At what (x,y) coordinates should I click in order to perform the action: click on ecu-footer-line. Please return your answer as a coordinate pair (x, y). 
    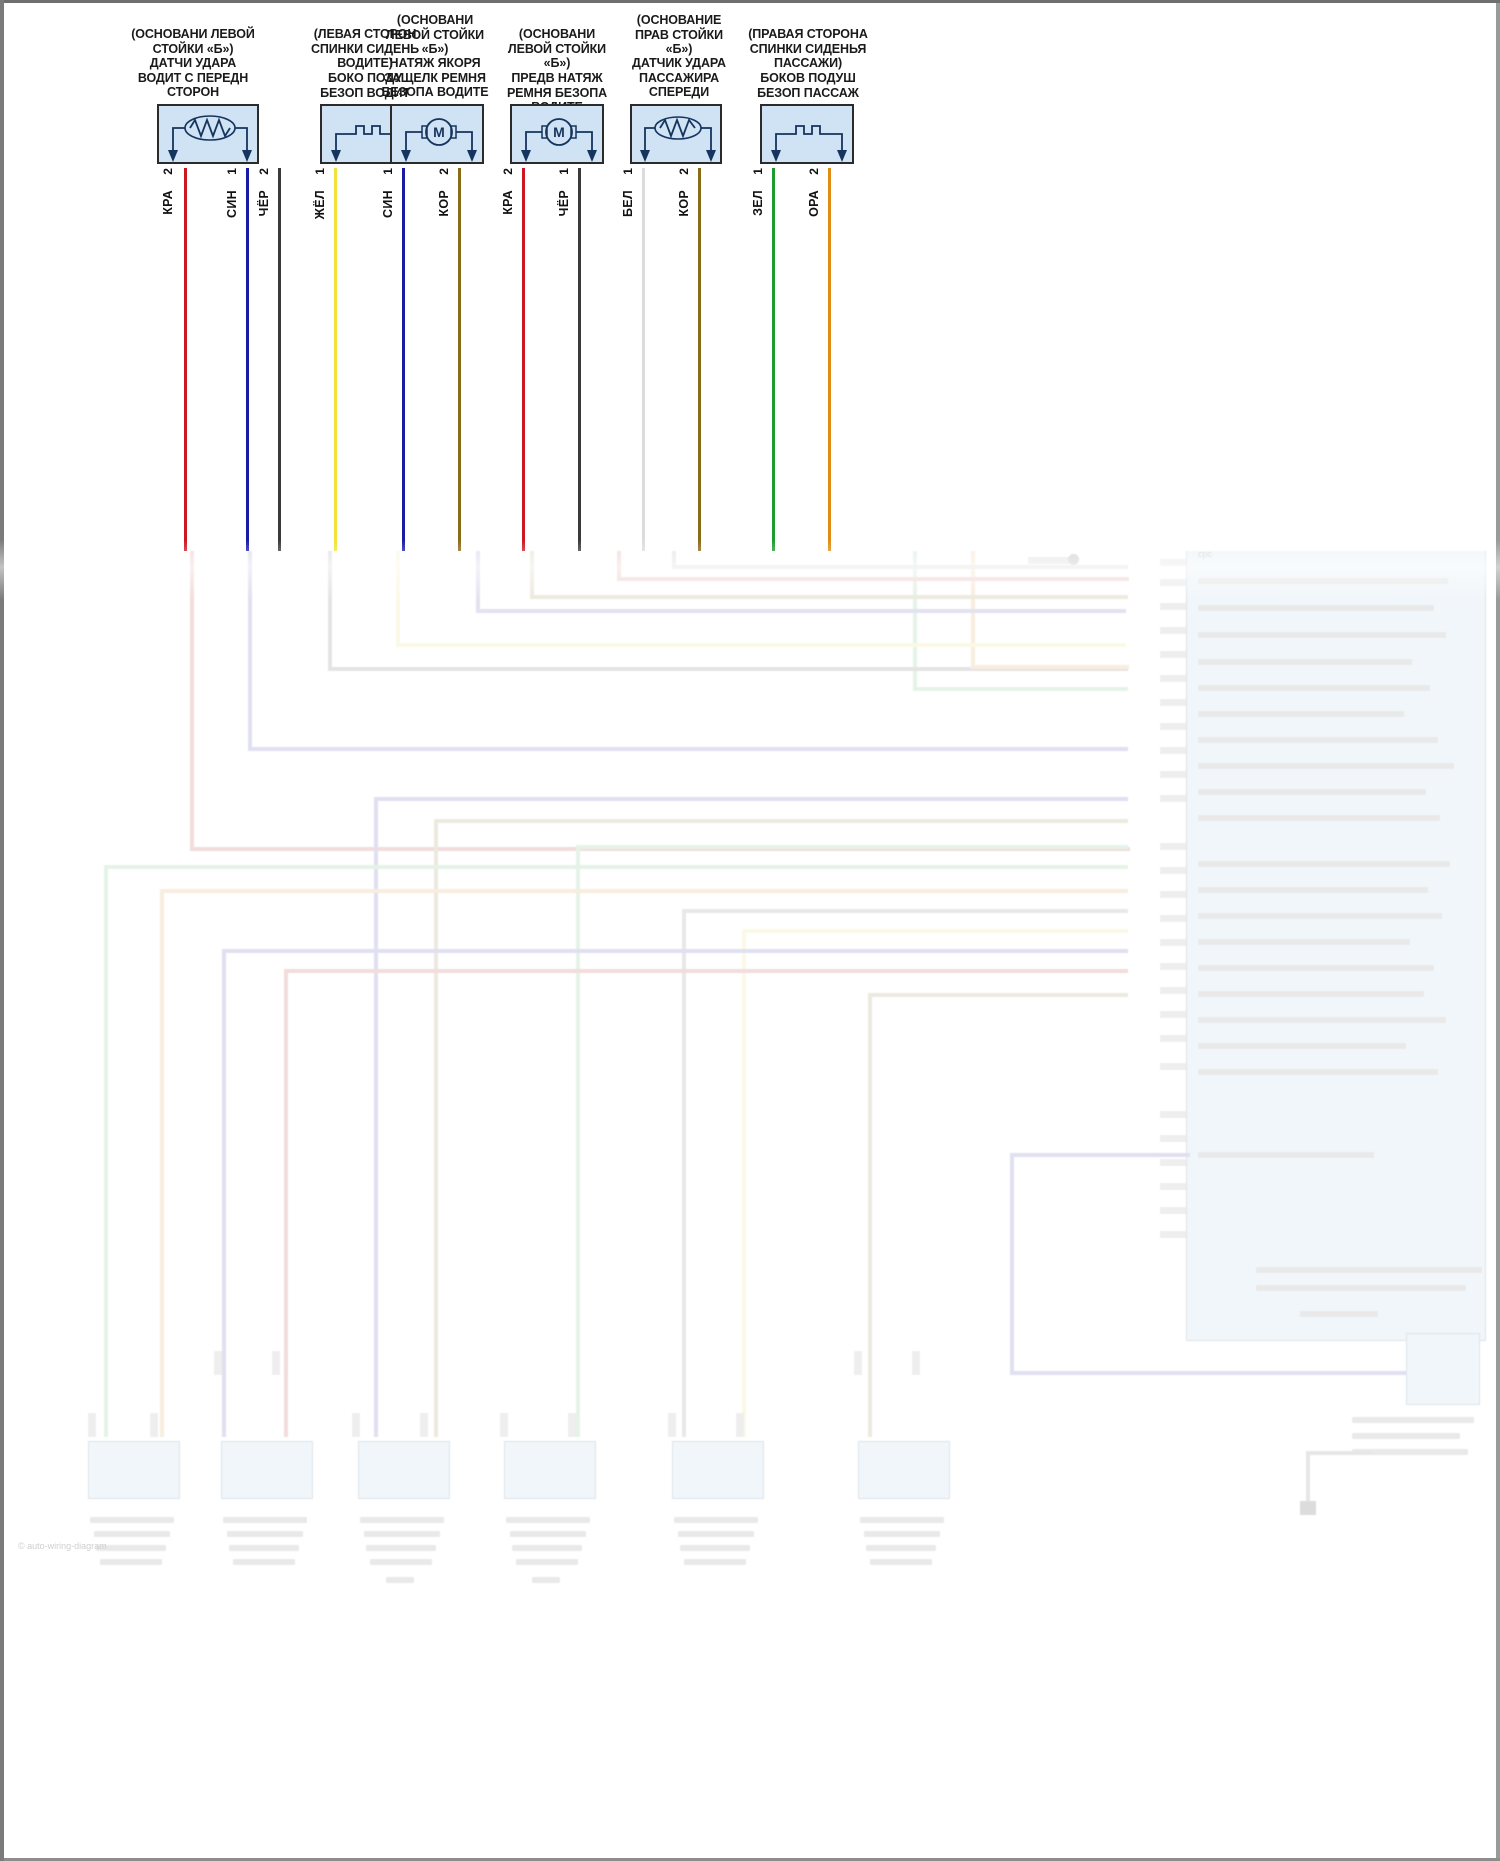
    Looking at the image, I should click on (1361, 1288).